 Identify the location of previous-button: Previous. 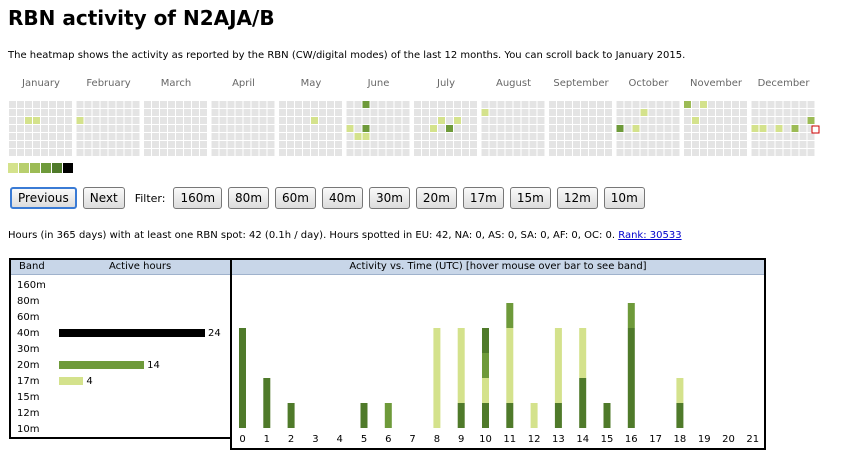
(43, 198).